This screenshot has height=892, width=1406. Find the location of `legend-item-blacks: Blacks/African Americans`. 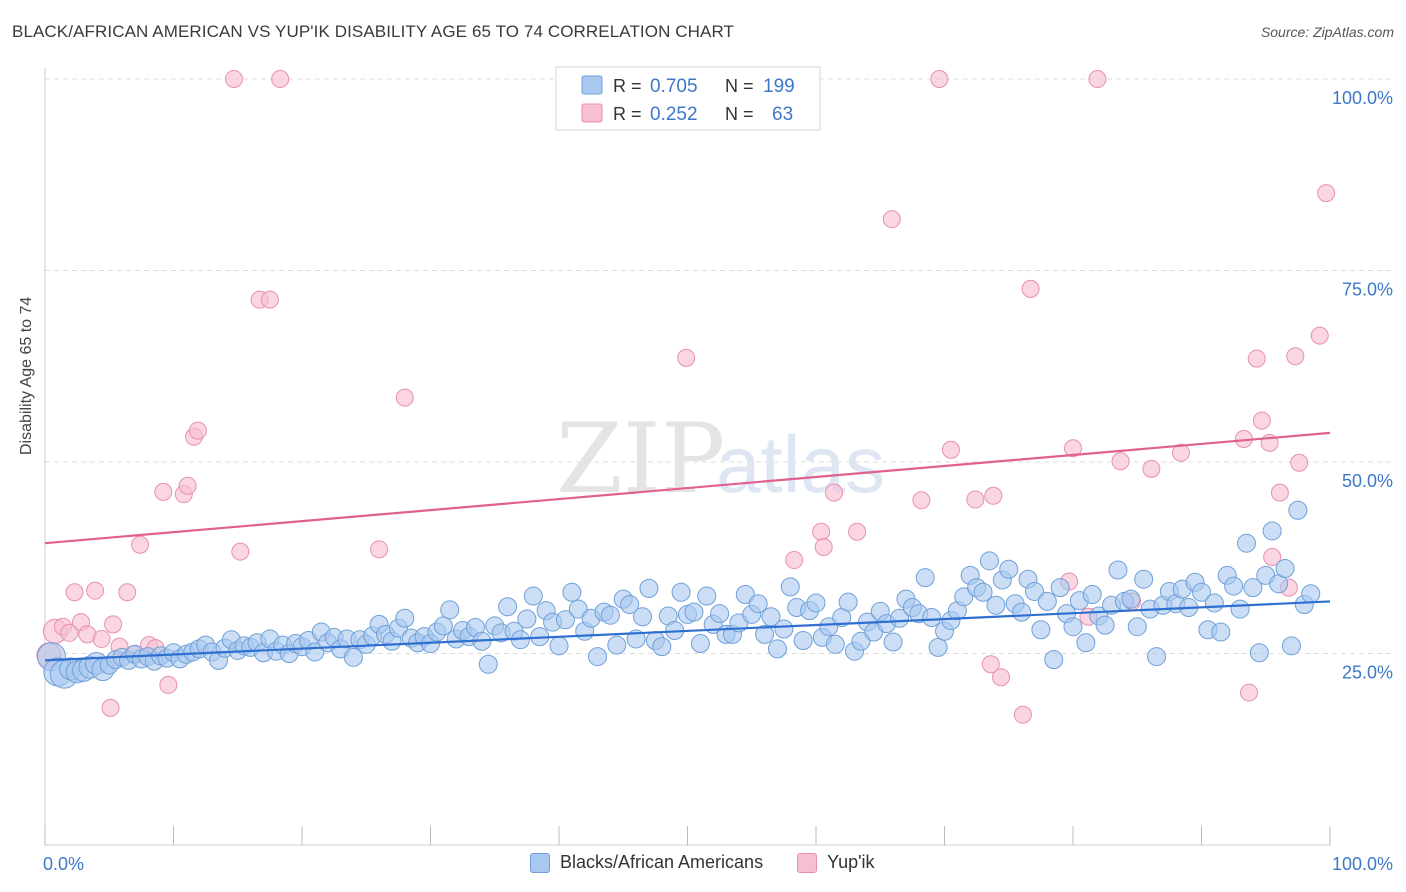

legend-item-blacks: Blacks/African Americans is located at coordinates (646, 862).